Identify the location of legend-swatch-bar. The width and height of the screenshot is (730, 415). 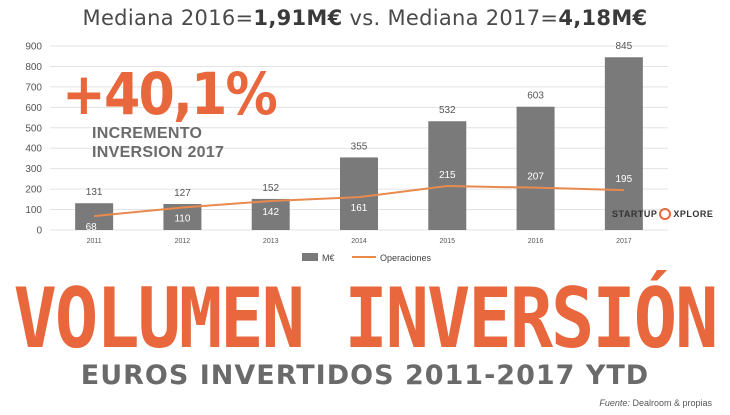
(310, 257).